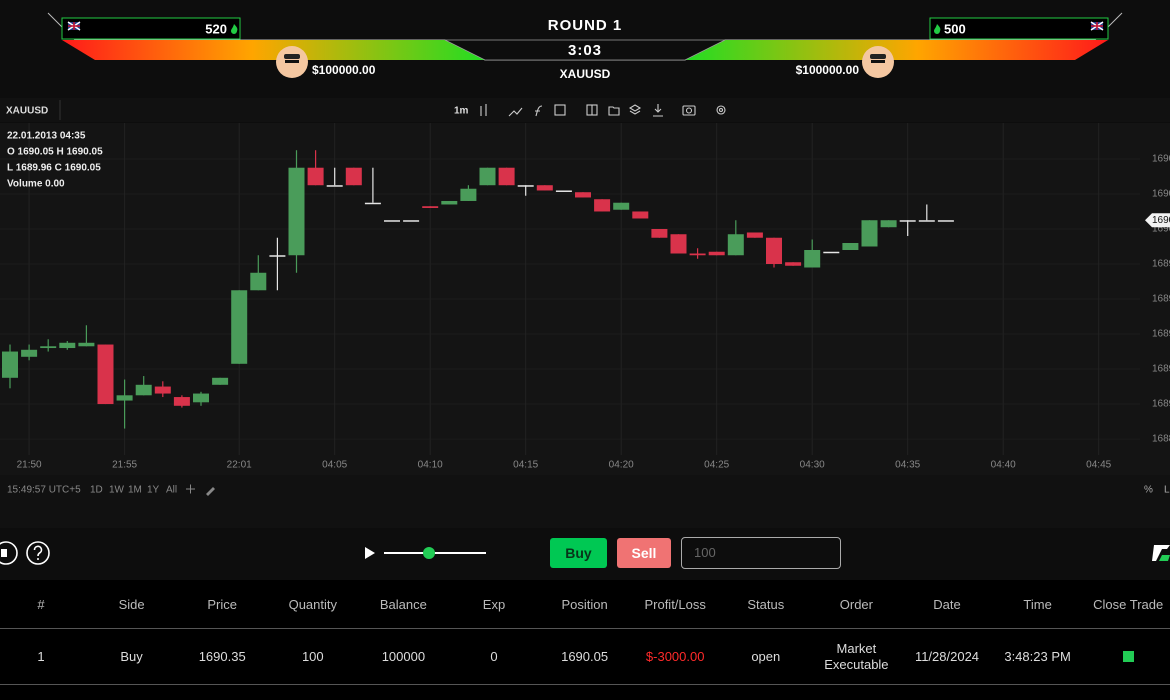  I want to click on range-button: 1W, so click(117, 490).